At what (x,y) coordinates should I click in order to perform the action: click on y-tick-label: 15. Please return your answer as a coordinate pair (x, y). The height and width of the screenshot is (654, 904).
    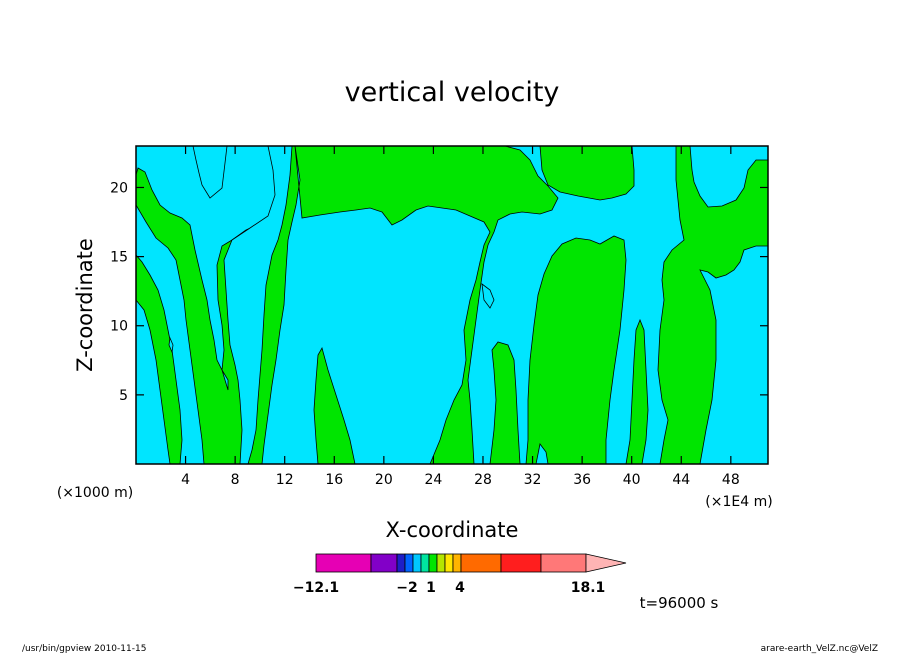
    Looking at the image, I should click on (119, 258).